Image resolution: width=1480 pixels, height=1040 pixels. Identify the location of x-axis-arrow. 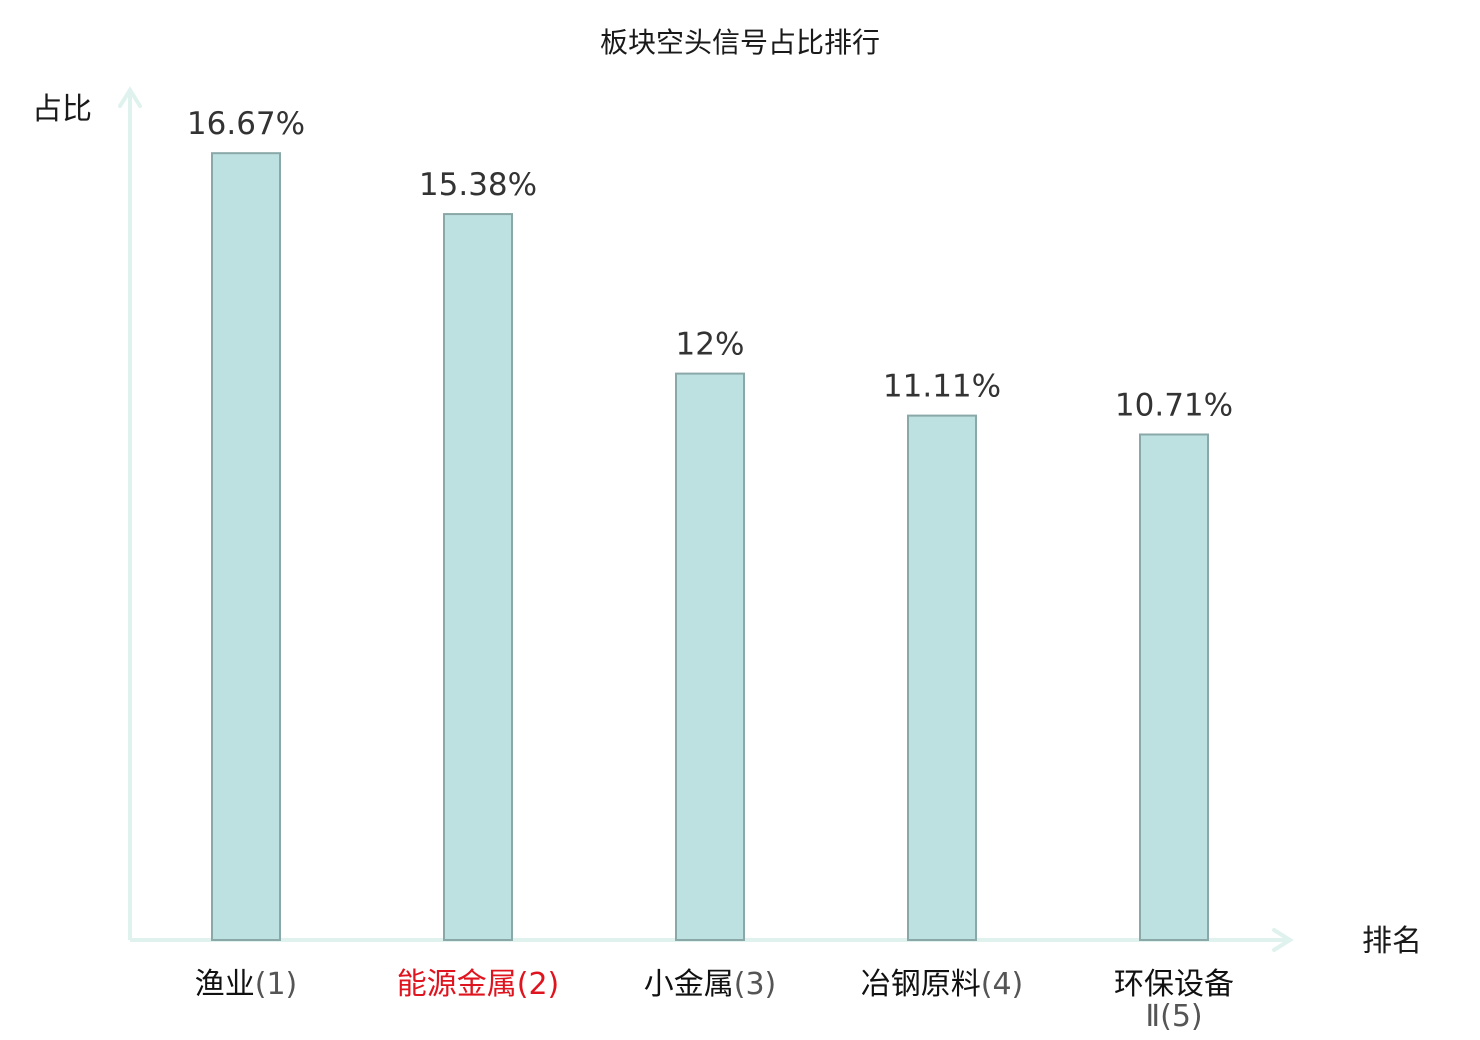
(1283, 940).